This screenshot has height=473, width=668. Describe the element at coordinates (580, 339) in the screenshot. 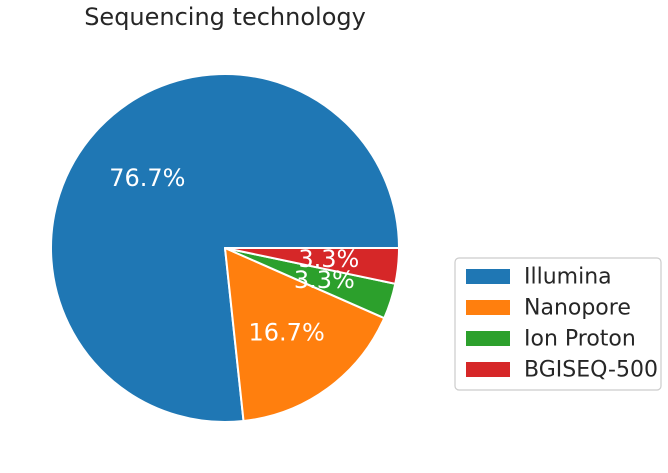

I see `legend-label-ion-proton: Ion Proton` at that location.